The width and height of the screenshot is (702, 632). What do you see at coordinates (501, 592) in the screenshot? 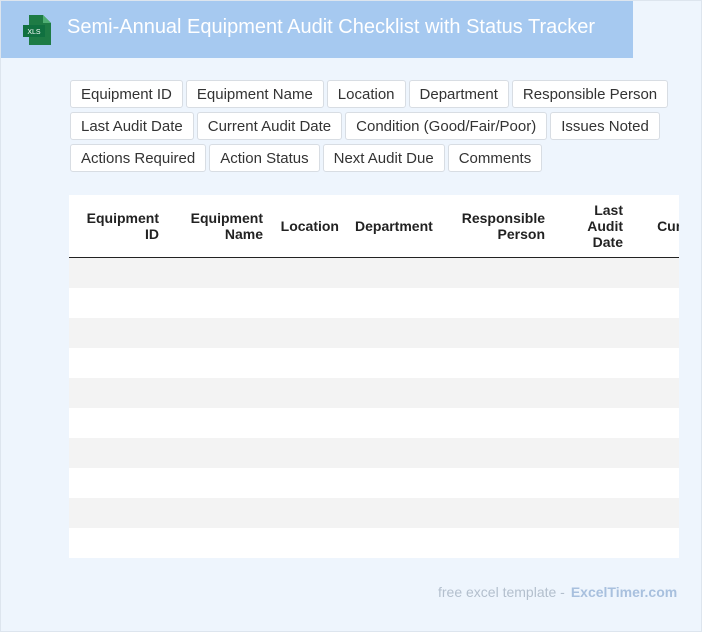
I see `footer-text: free excel template -` at bounding box center [501, 592].